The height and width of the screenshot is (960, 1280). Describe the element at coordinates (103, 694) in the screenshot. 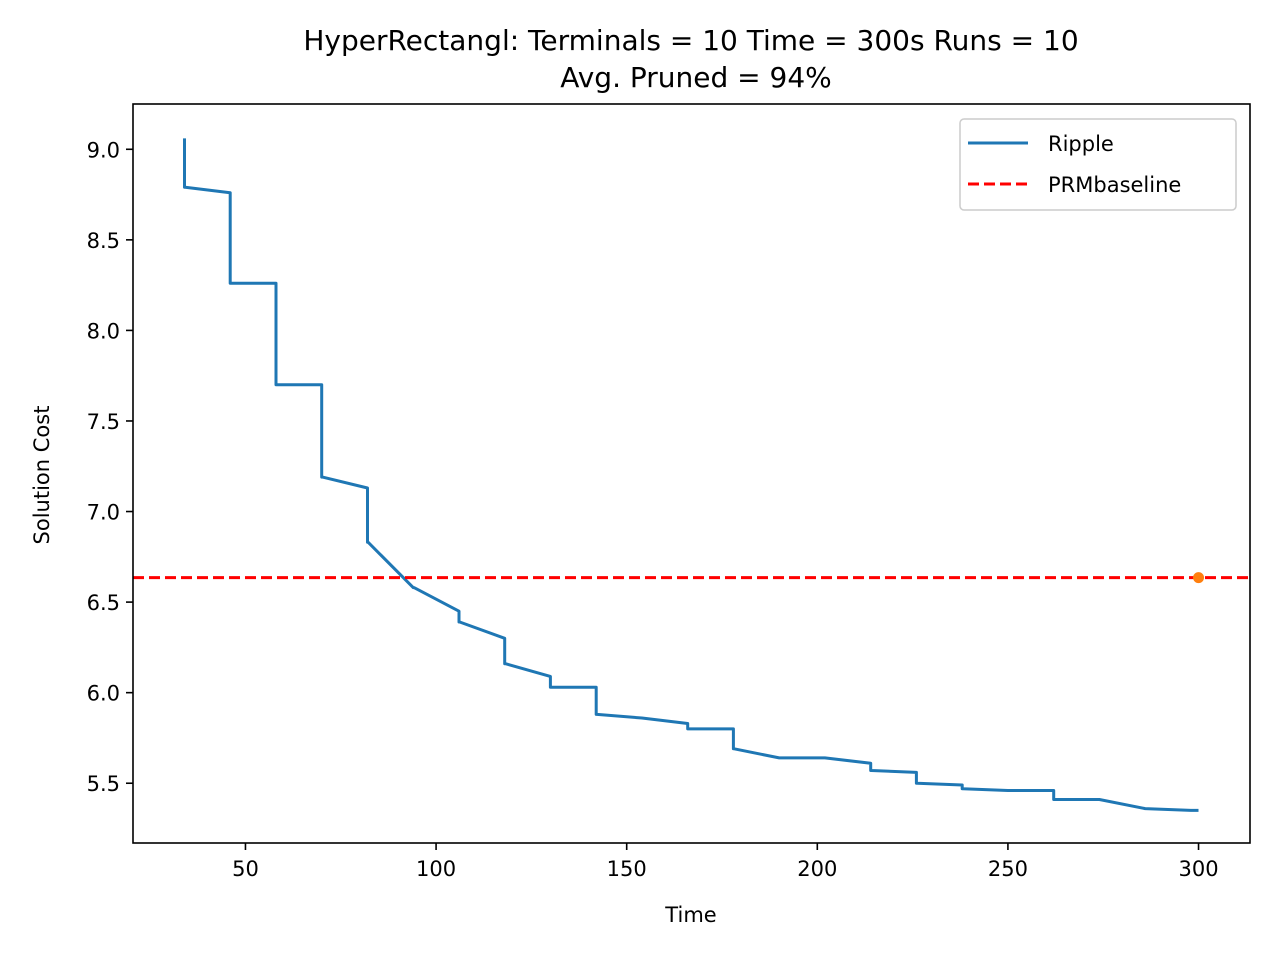

I see `y-tick-label: 6.0` at that location.